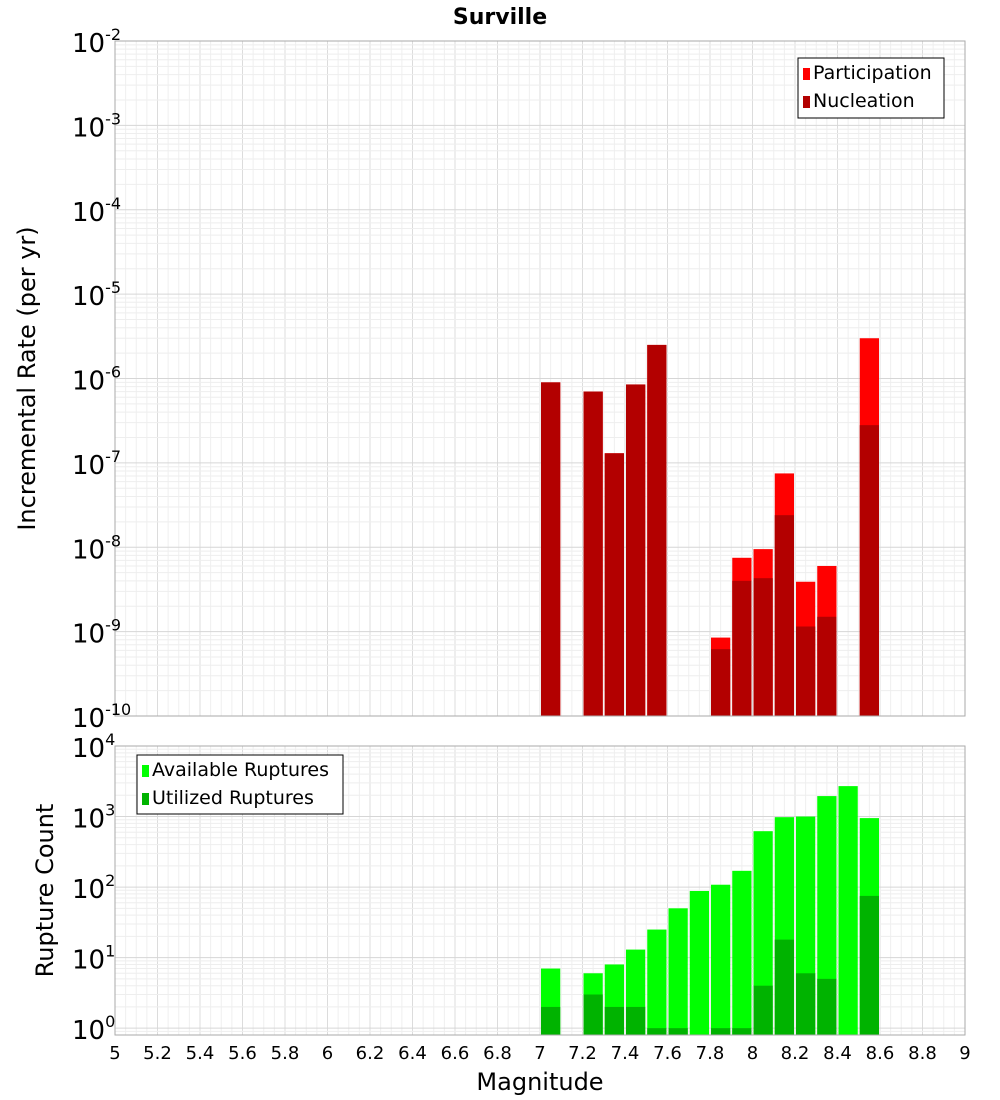 This screenshot has height=1100, width=1000. I want to click on x-tick-label: 6.2, so click(370, 1053).